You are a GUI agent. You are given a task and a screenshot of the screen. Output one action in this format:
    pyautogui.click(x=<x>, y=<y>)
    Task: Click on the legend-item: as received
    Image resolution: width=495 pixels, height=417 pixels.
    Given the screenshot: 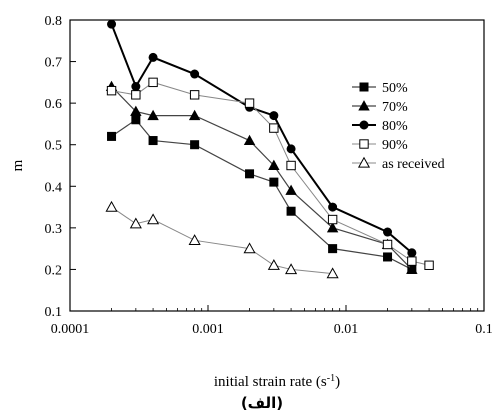 What is the action you would take?
    pyautogui.click(x=398, y=164)
    